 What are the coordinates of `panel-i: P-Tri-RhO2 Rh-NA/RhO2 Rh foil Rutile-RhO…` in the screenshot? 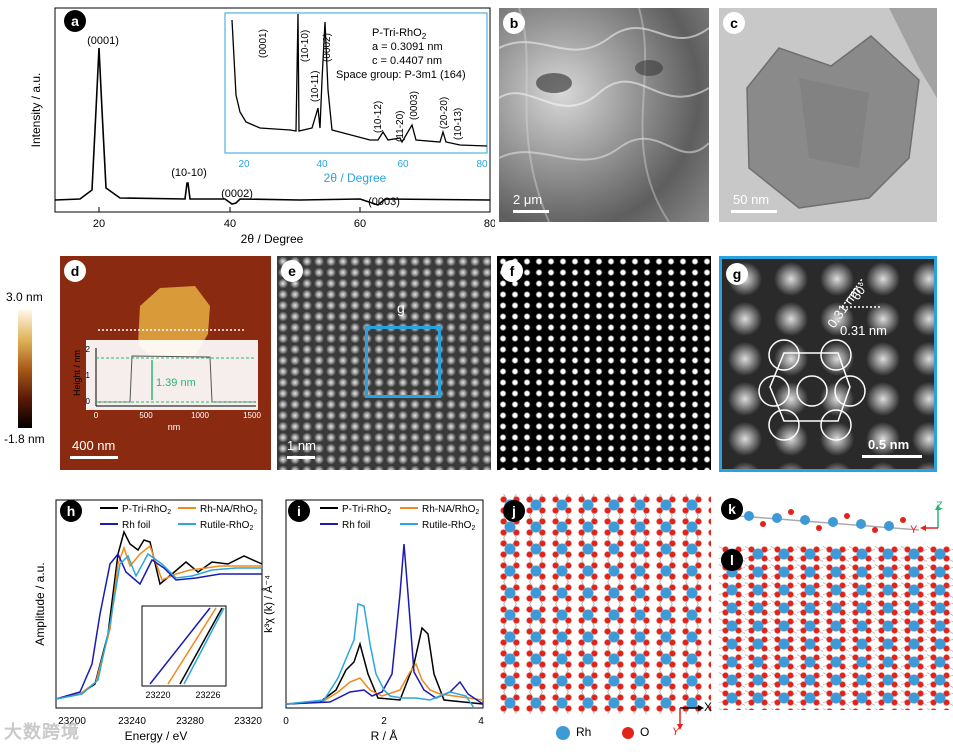 It's located at (370, 620).